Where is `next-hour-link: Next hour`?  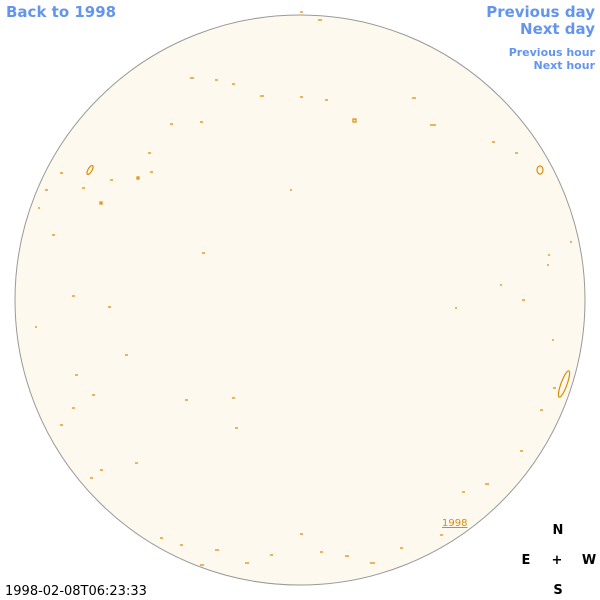
next-hour-link: Next hour is located at coordinates (565, 65).